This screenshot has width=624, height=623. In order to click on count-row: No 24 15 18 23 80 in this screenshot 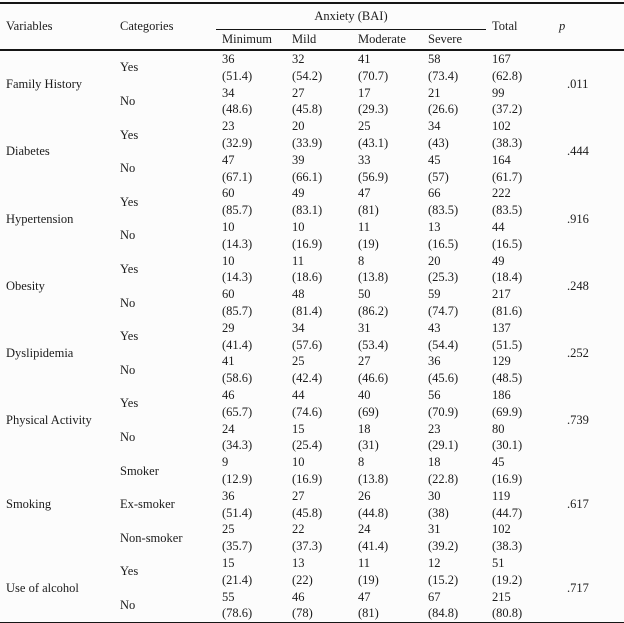, I will do `click(312, 432)`.